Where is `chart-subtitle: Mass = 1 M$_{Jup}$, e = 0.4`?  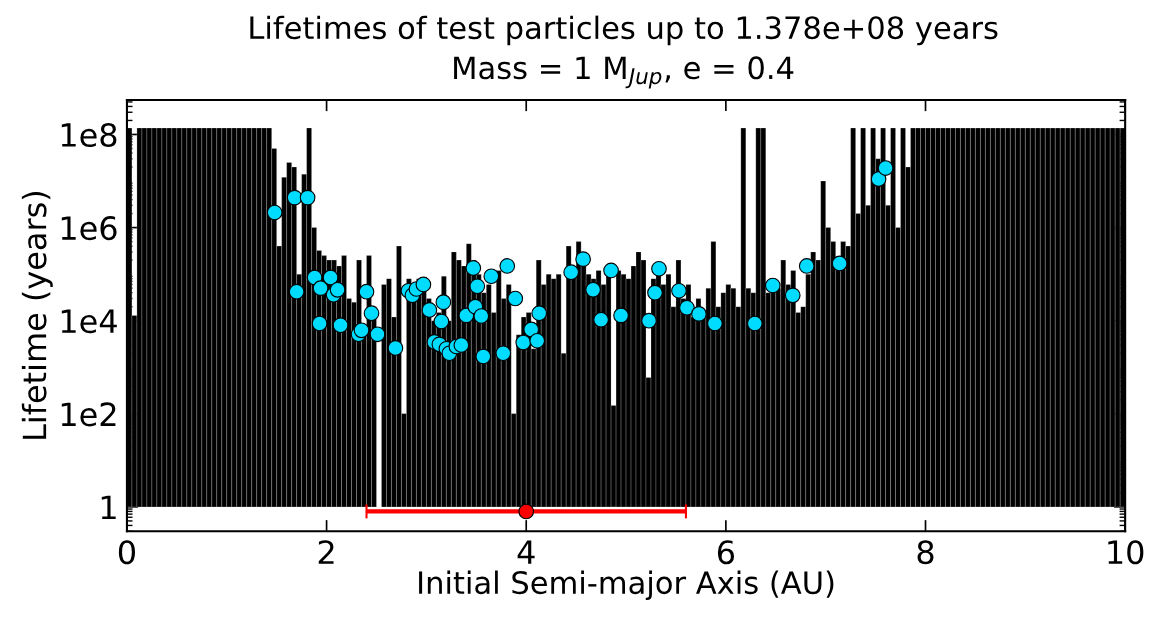
chart-subtitle: Mass = 1 M$_{Jup}$, e = 0.4 is located at coordinates (624, 72).